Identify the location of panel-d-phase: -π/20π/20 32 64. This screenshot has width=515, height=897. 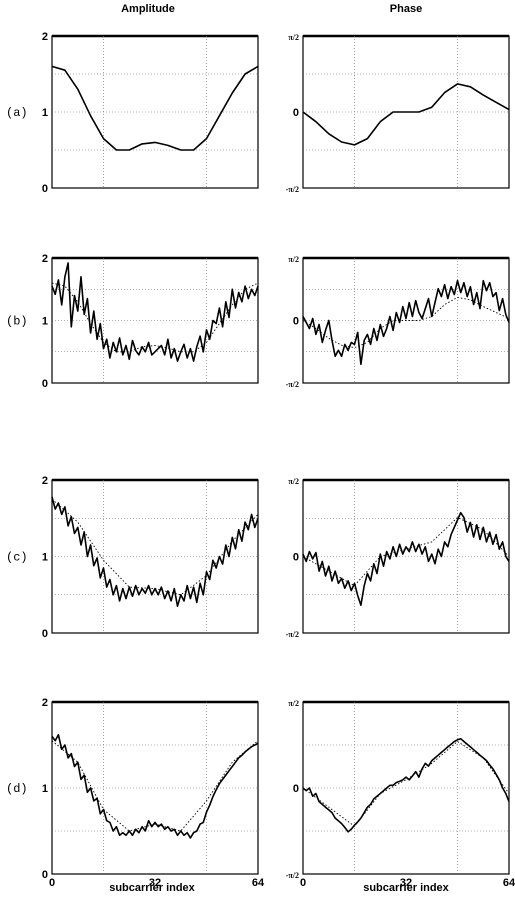
(400, 794).